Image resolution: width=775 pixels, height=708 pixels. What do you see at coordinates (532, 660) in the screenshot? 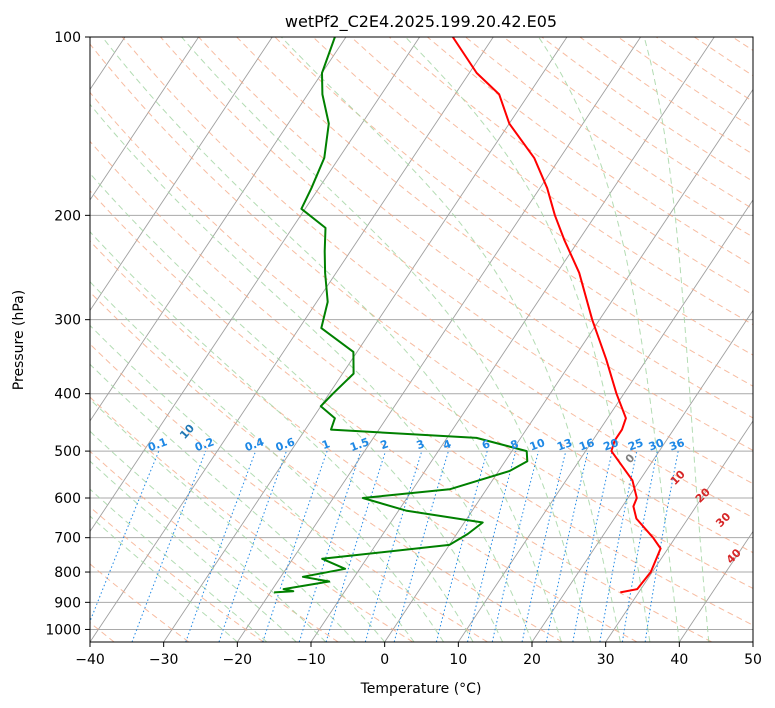
I see `x-tick-label: 20` at bounding box center [532, 660].